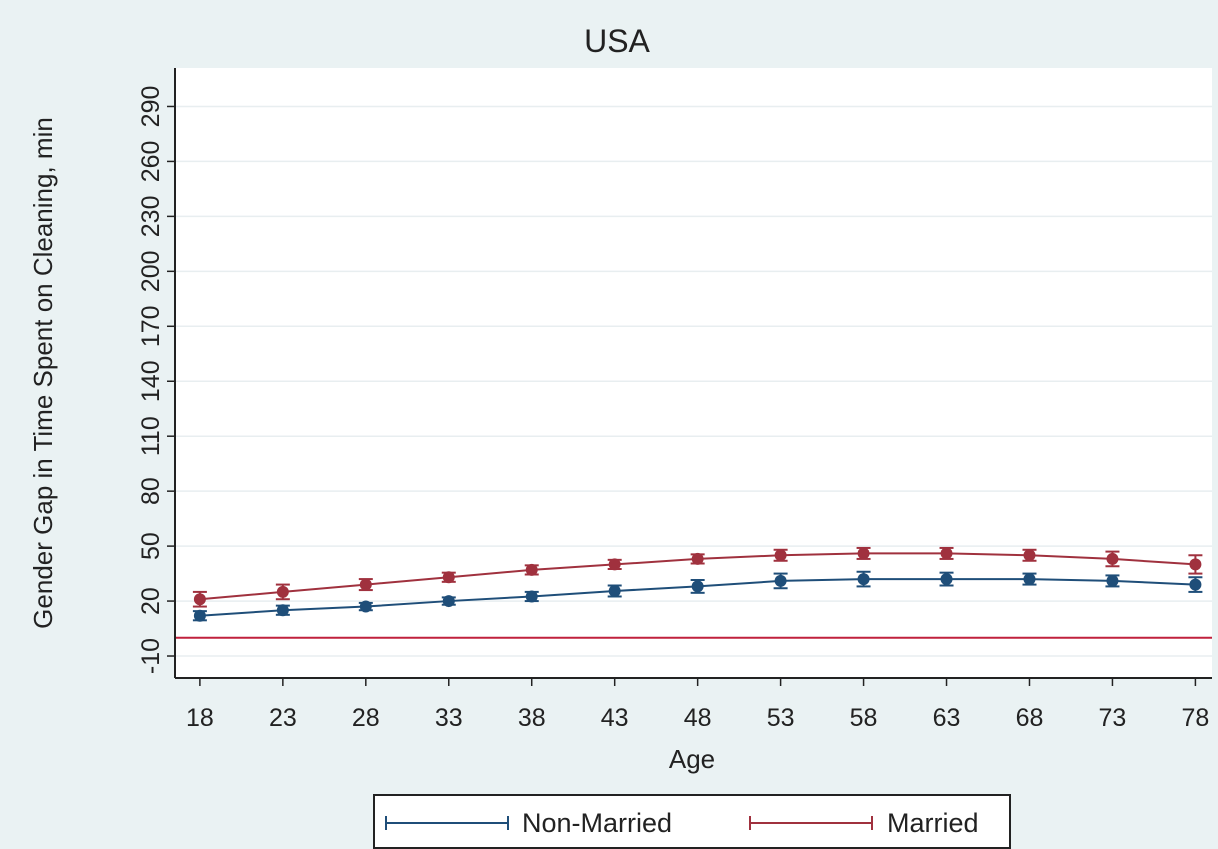 The image size is (1218, 849). Describe the element at coordinates (151, 546) in the screenshot. I see `y-tick-label: 50` at that location.